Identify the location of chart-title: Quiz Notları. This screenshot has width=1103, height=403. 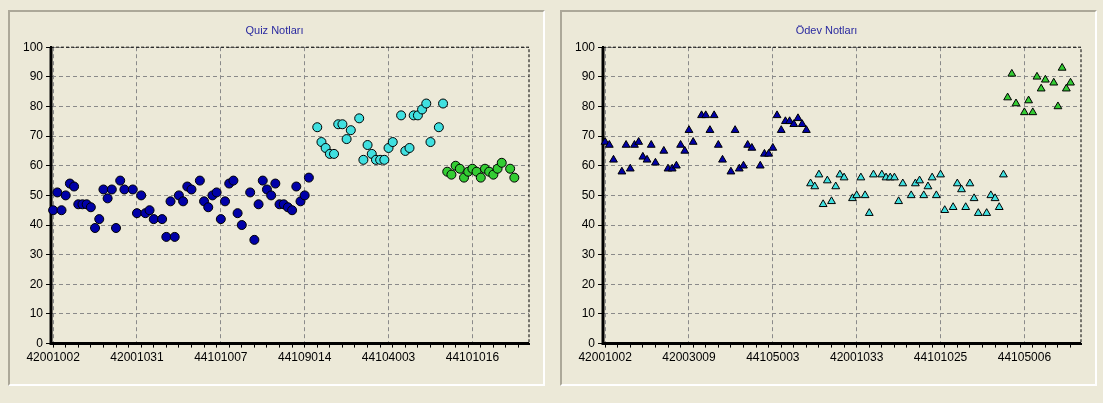
(274, 29).